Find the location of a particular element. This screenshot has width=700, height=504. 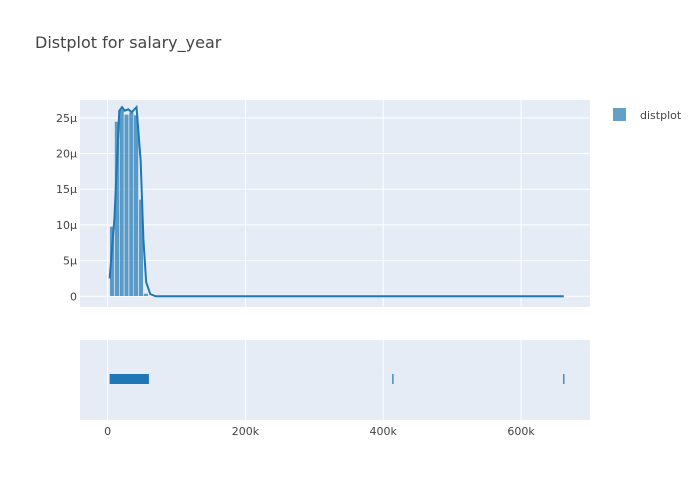

y-tick-label: 20μ is located at coordinates (66, 154).